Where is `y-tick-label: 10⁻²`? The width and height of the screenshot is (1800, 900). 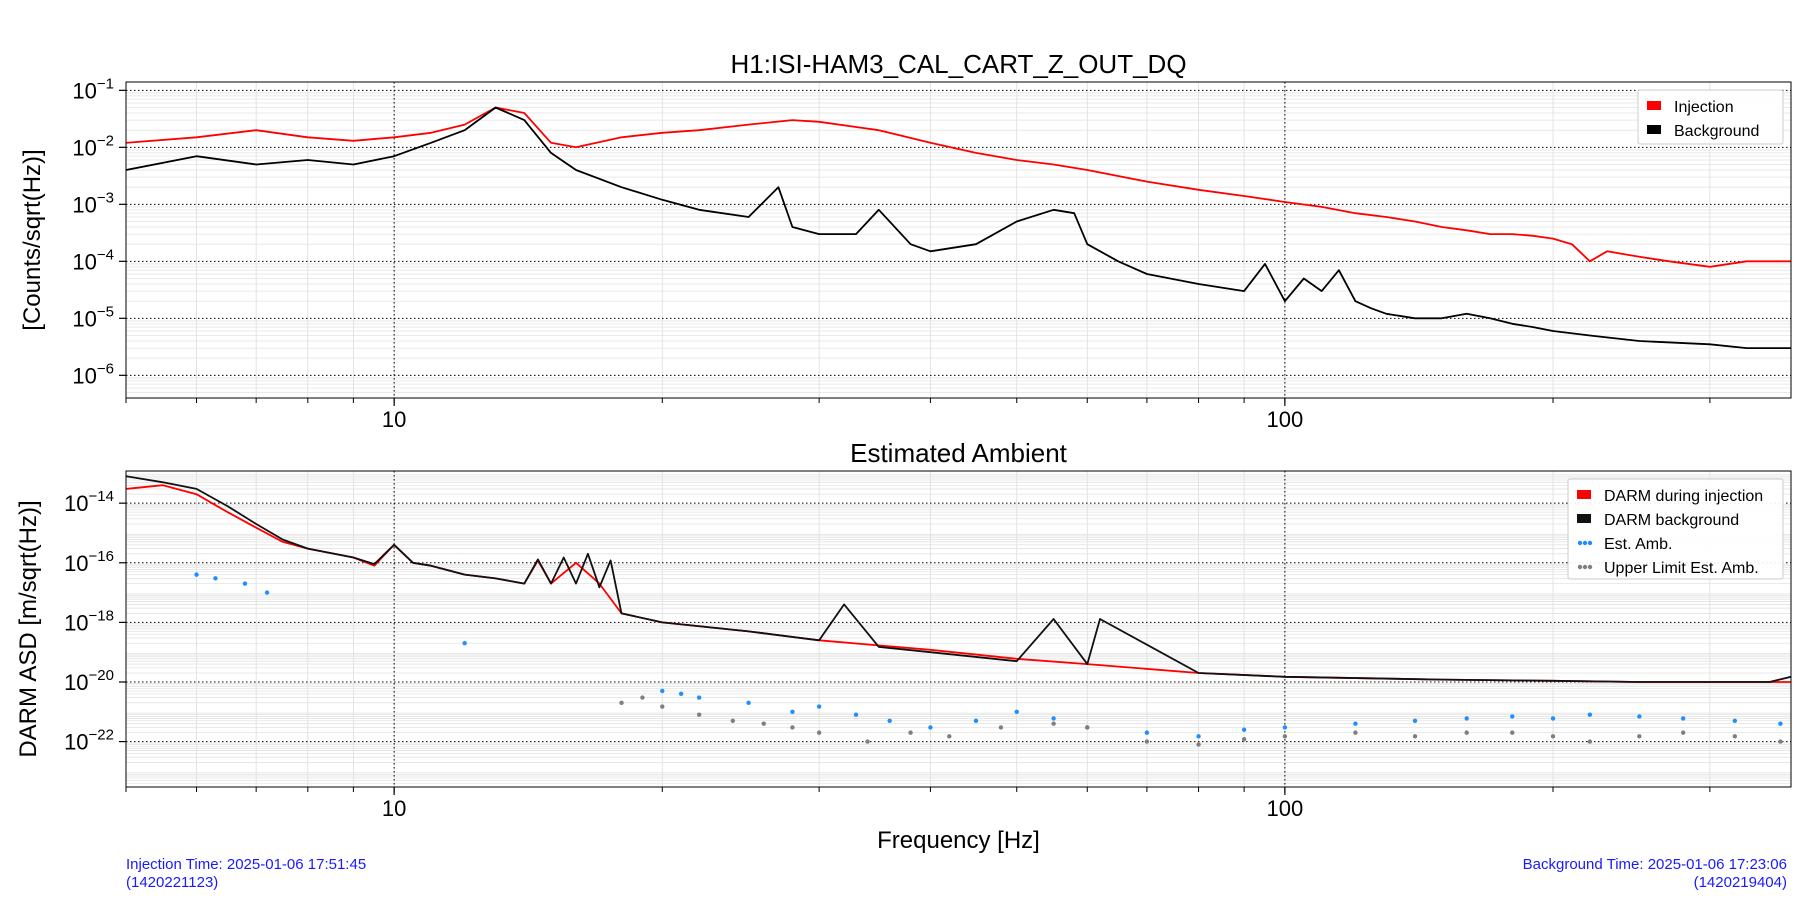
y-tick-label: 10⁻² is located at coordinates (93, 146).